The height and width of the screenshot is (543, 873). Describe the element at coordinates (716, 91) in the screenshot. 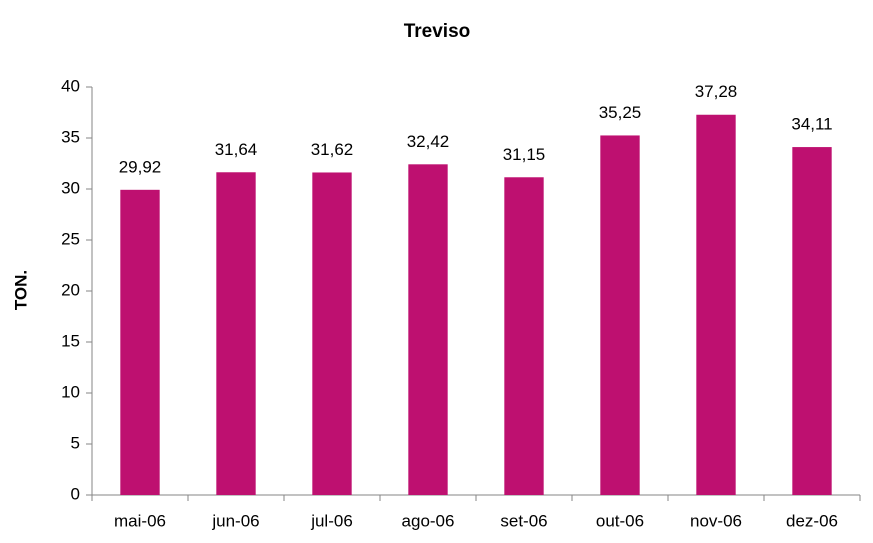

I see `data-label: 37,28` at that location.